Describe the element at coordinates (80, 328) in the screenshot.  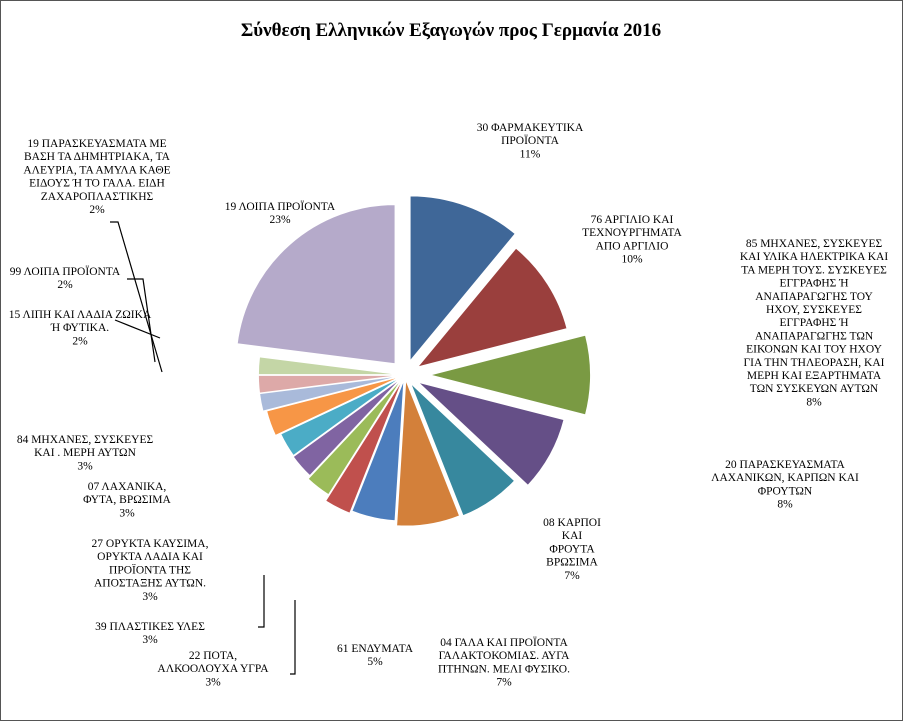
I see `slice-label: 15 ΛΙΠΗ ΚΑΙ ΛΑΔΙΑ ΖΩΙΚΑ Ή ΦΥΤΙΚΑ. 2%` at that location.